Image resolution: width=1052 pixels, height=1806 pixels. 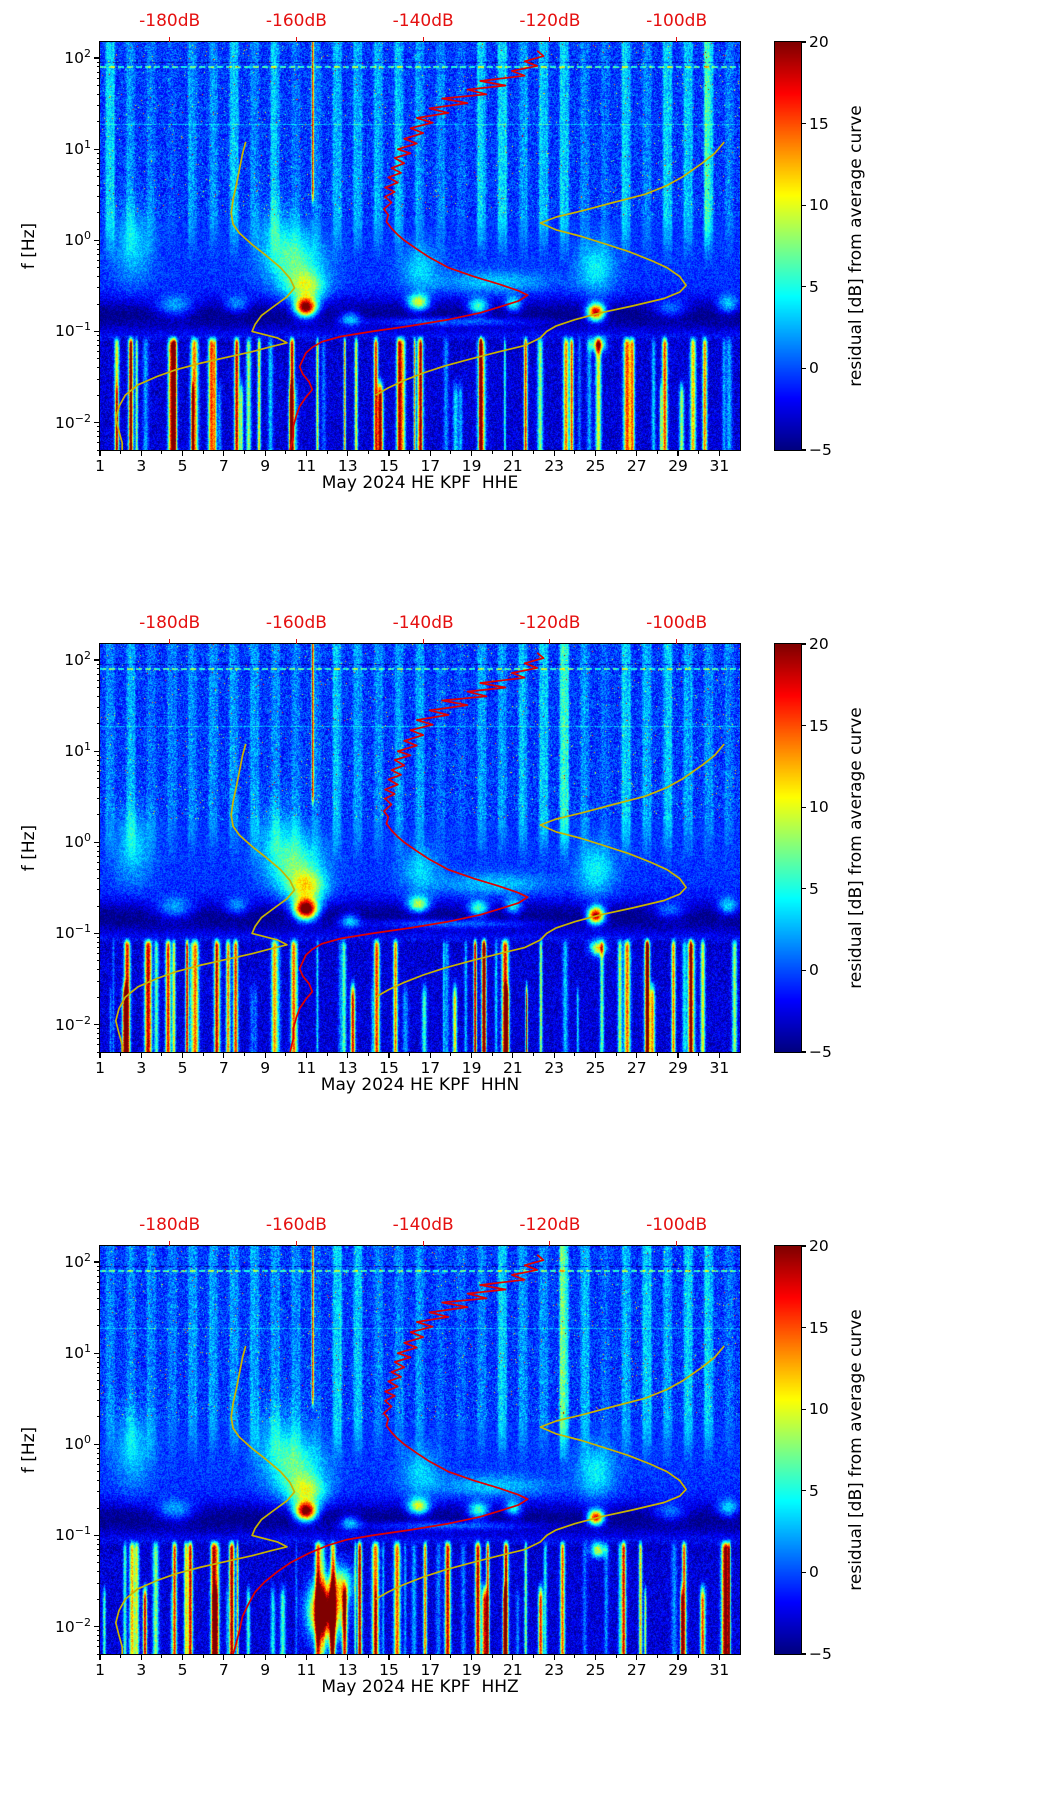 What do you see at coordinates (419, 852) in the screenshot?
I see `psd-model-curves` at bounding box center [419, 852].